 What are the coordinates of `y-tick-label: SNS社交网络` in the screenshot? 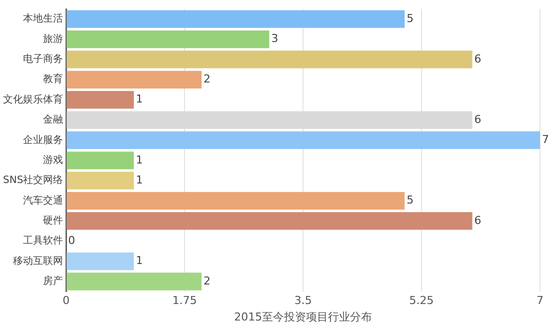 It's located at (33, 180).